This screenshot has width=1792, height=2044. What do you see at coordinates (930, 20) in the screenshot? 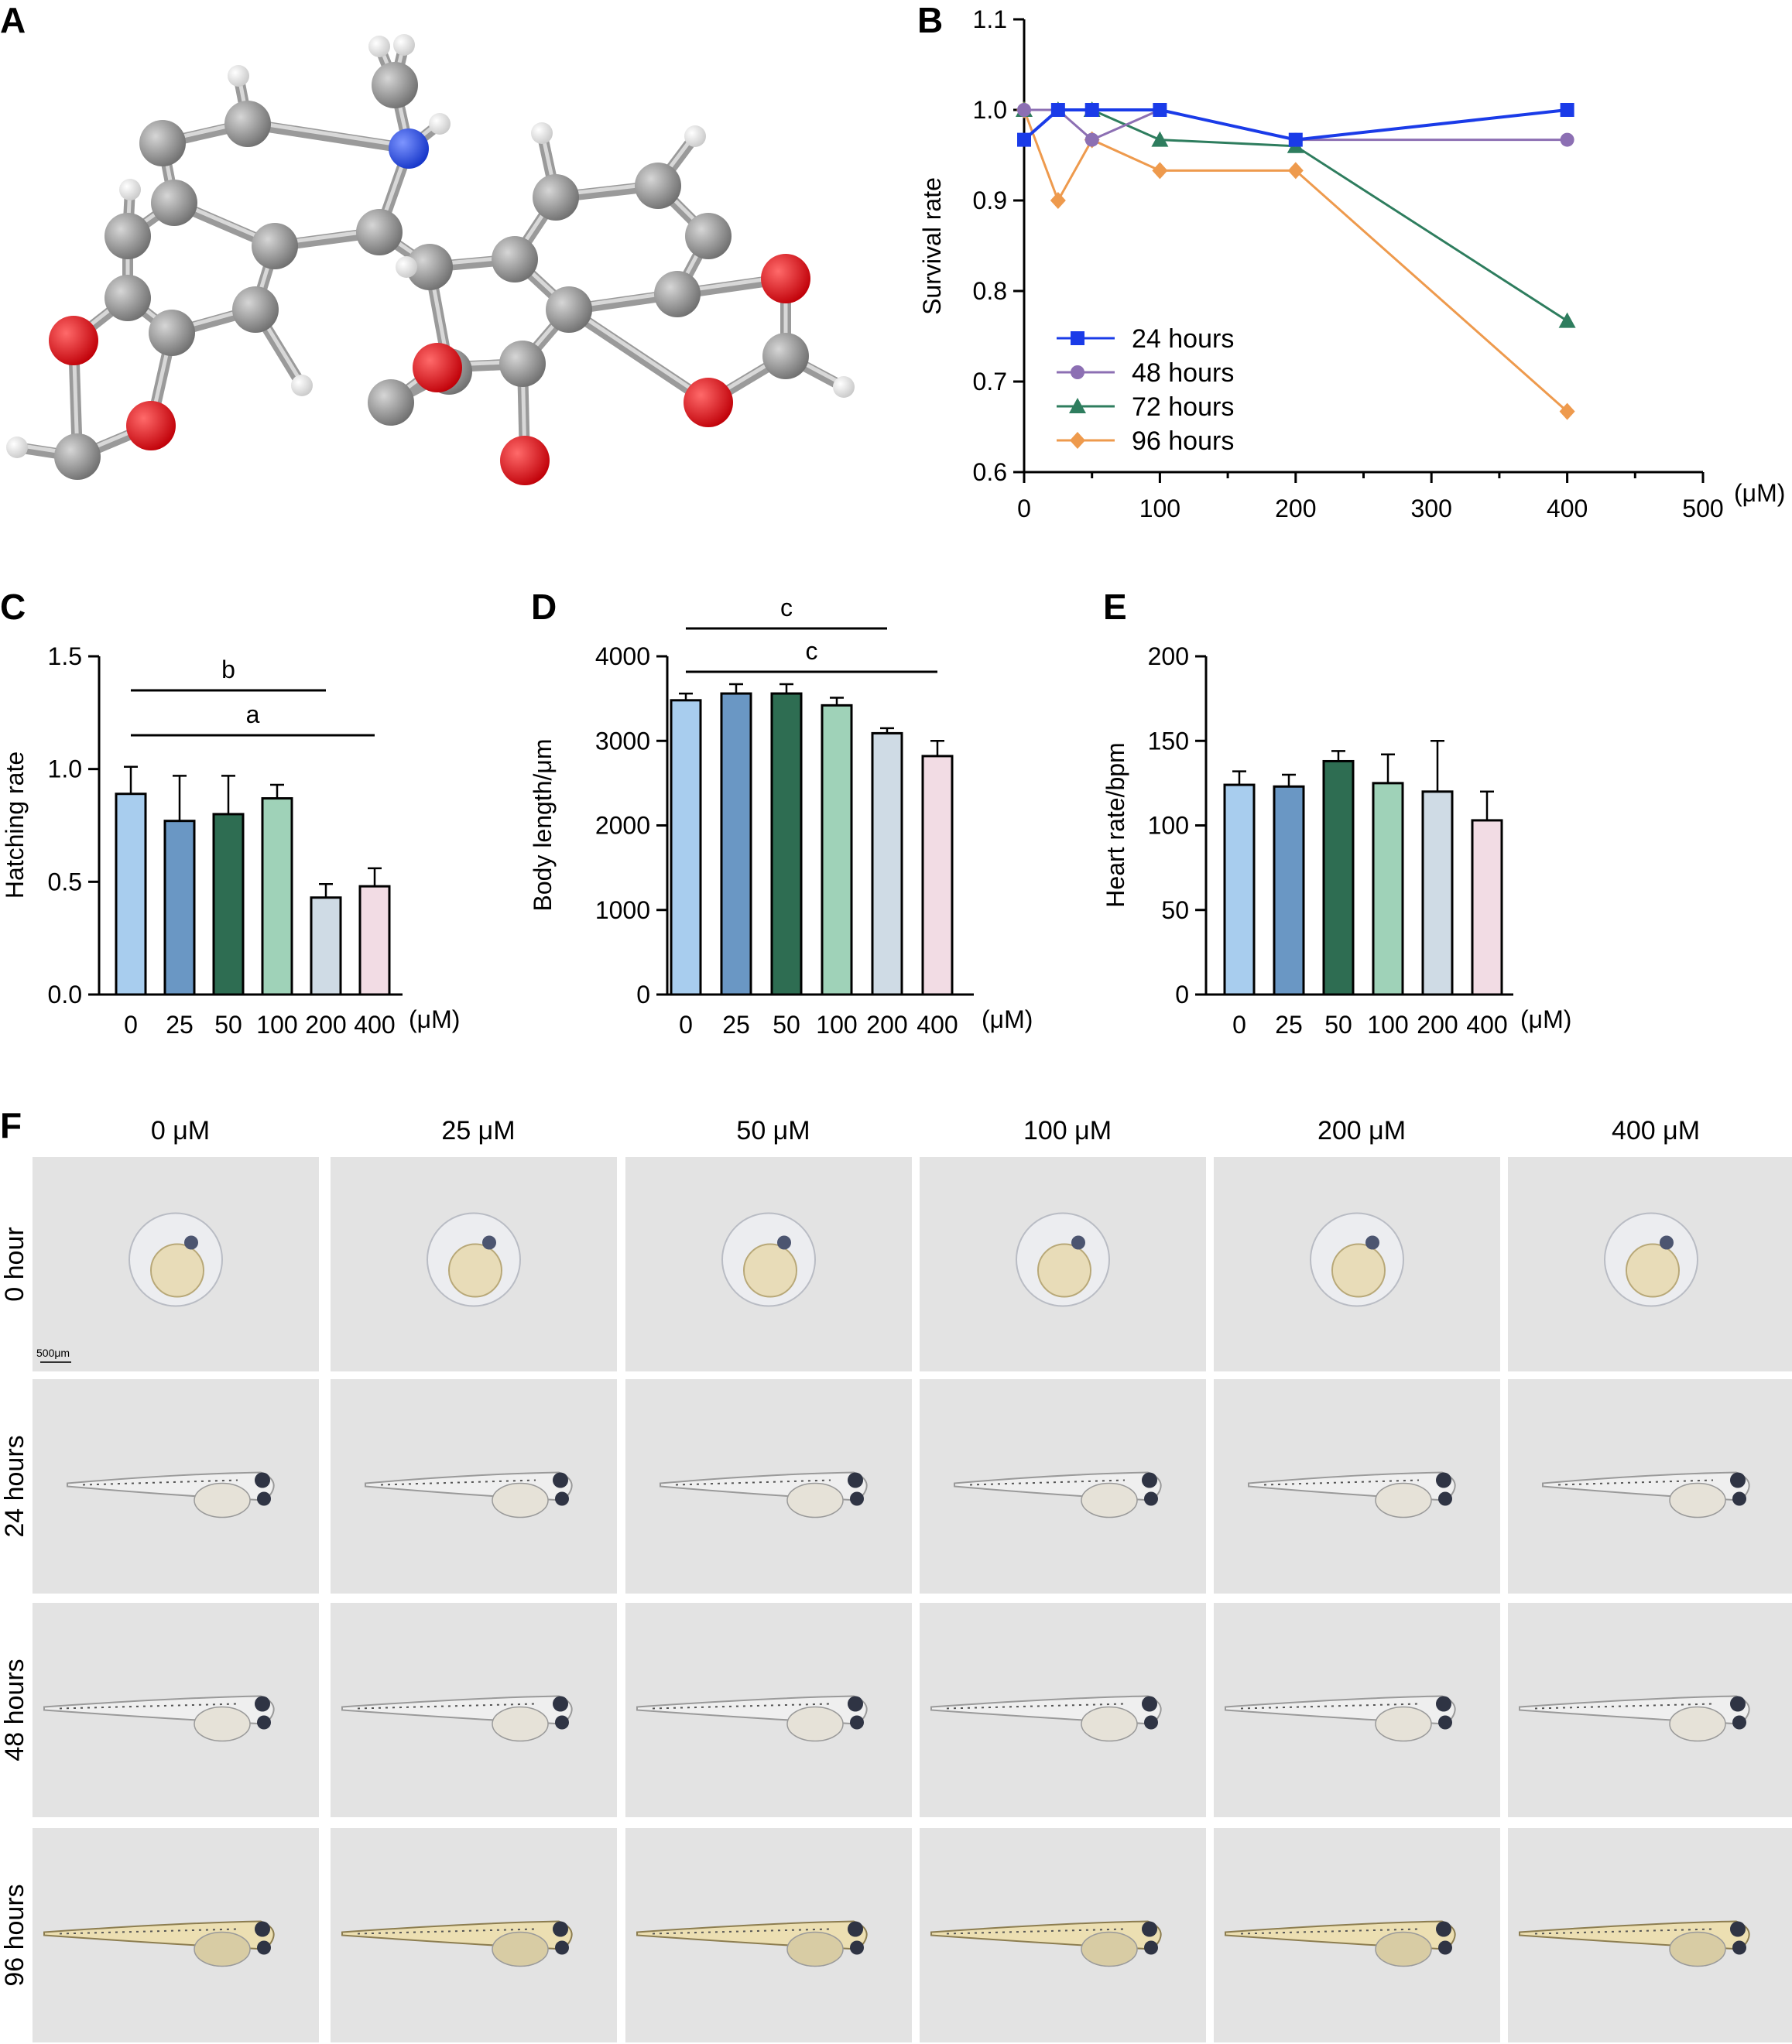
I see `panel-letter-b: B` at bounding box center [930, 20].